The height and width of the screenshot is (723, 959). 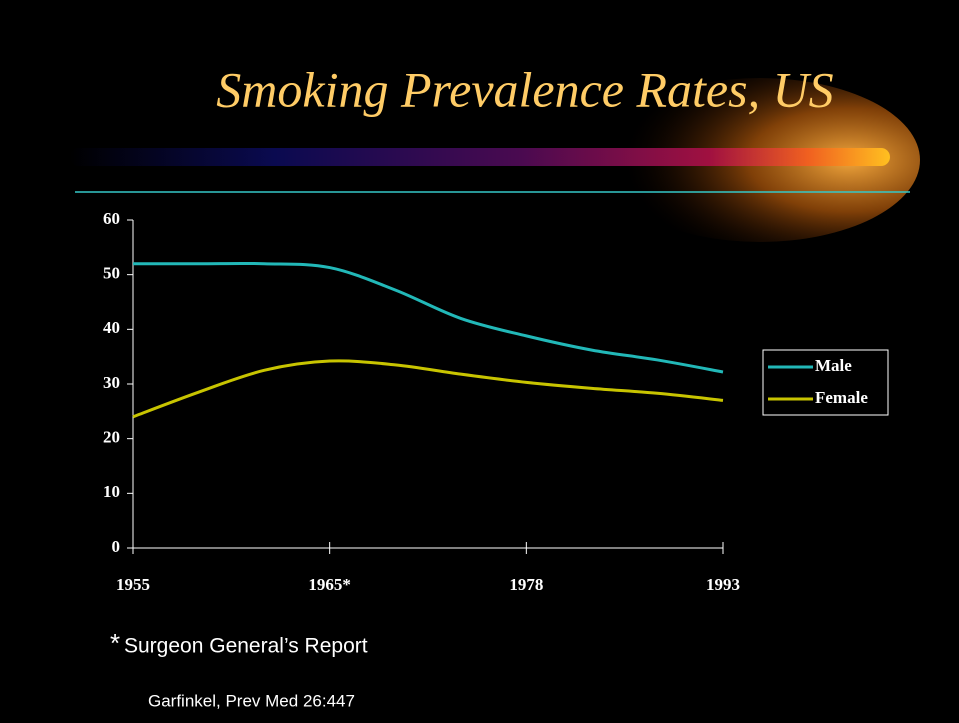 I want to click on footnote-mark: *, so click(x=115, y=643).